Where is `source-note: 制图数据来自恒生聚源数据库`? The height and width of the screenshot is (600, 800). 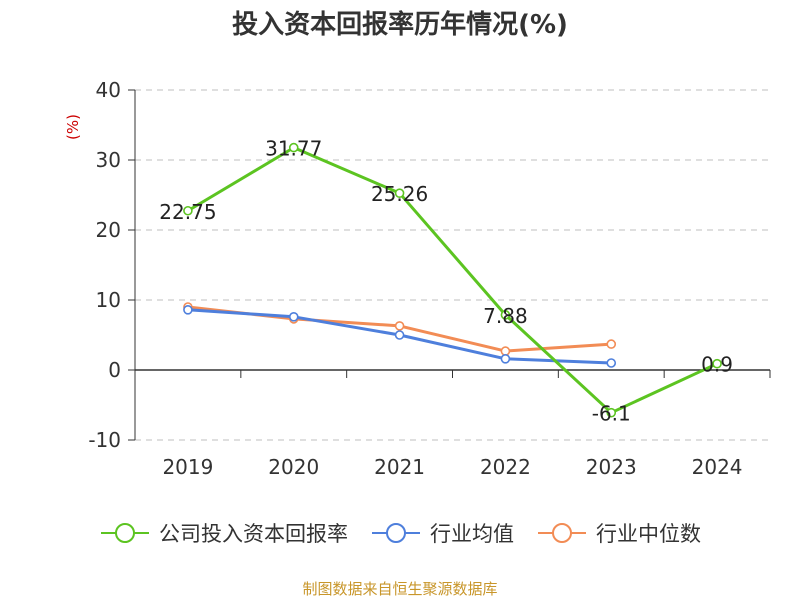
source-note: 制图数据来自恒生聚源数据库 is located at coordinates (400, 589).